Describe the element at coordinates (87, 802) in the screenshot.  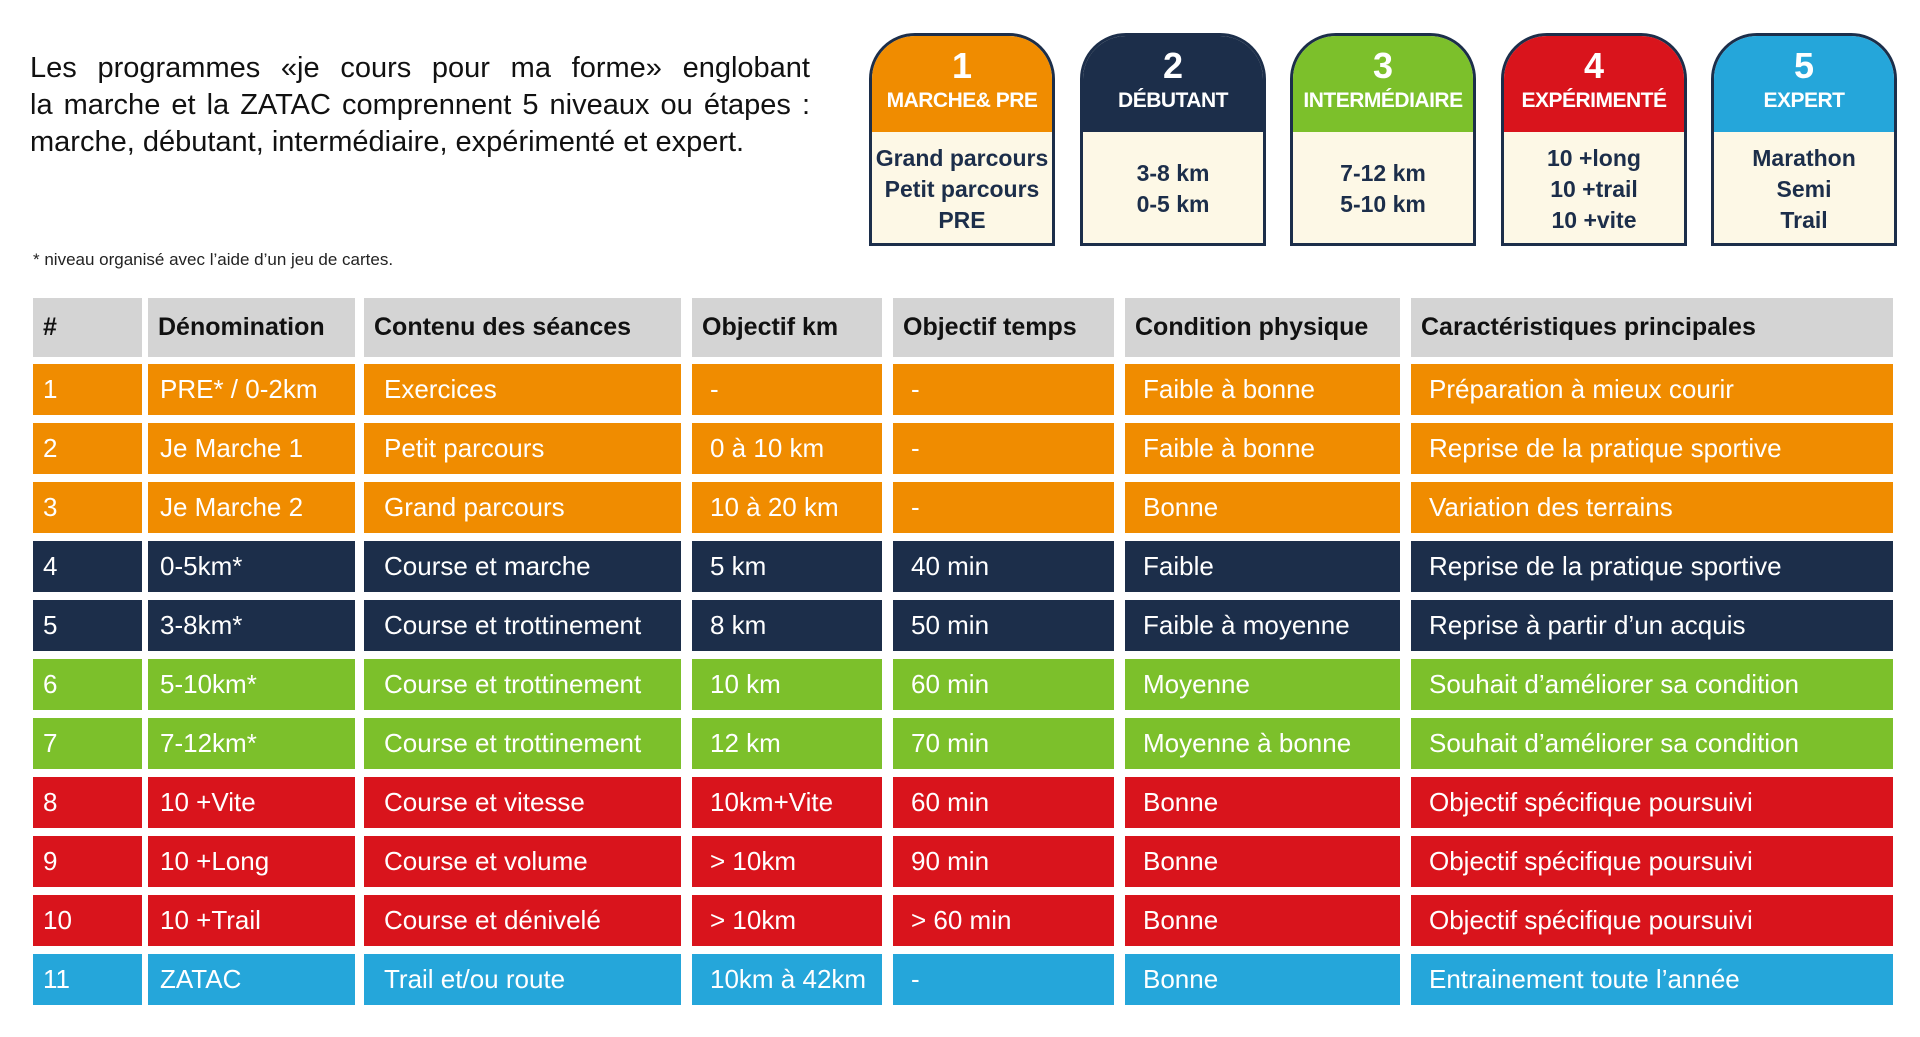
I see `table-cell: 8` at that location.